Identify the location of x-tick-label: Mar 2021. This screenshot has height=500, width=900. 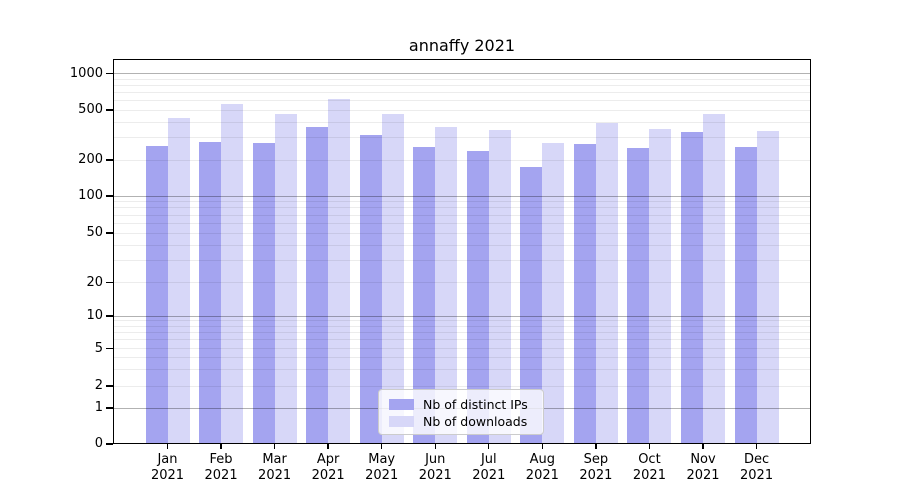
(275, 467).